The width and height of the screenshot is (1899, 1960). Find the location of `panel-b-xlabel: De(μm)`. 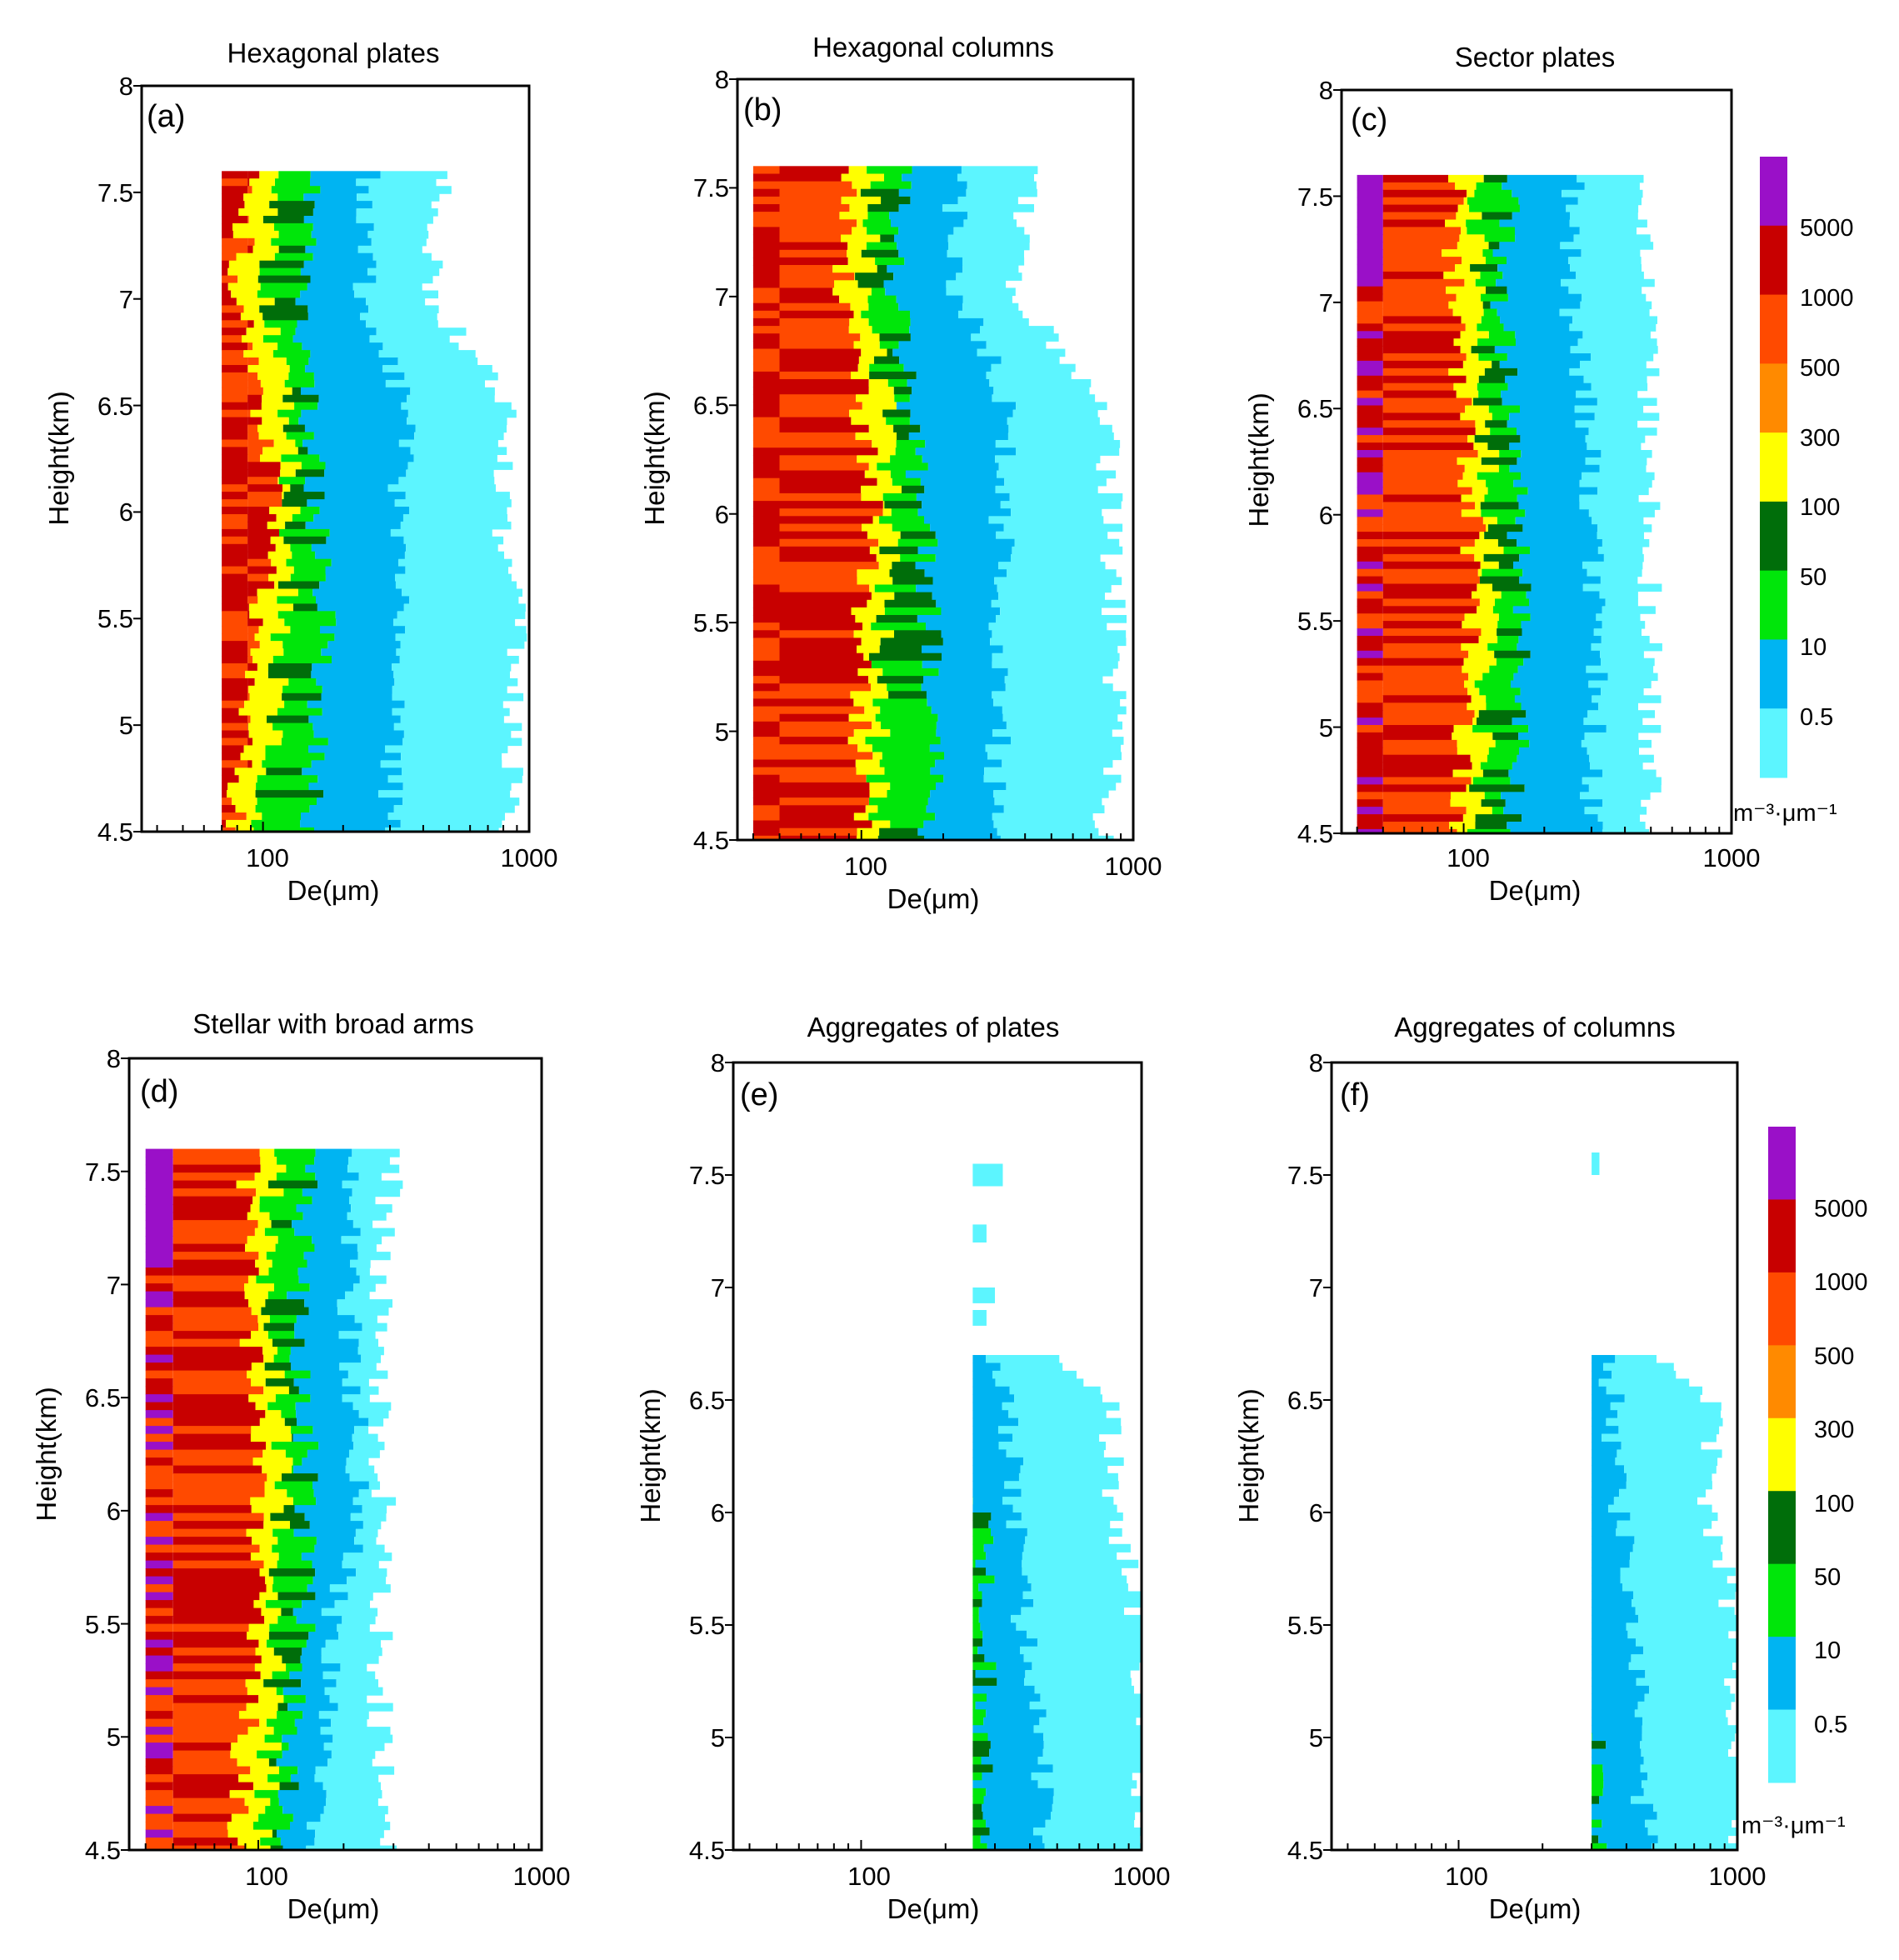

panel-b-xlabel: De(μm) is located at coordinates (934, 899).